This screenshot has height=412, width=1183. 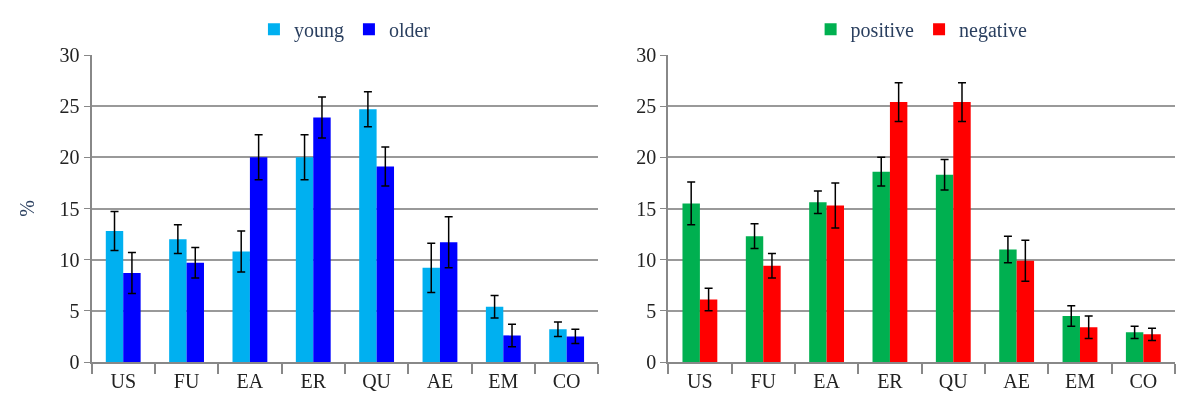 What do you see at coordinates (993, 31) in the screenshot?
I see `legend-label: negative` at bounding box center [993, 31].